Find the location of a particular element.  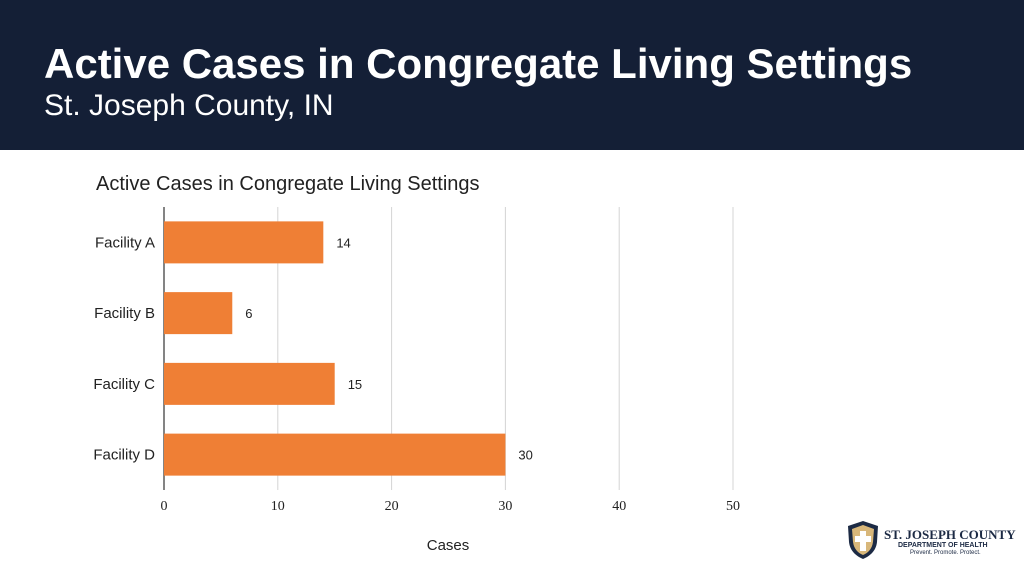

x-tick-label: 50 is located at coordinates (733, 506).